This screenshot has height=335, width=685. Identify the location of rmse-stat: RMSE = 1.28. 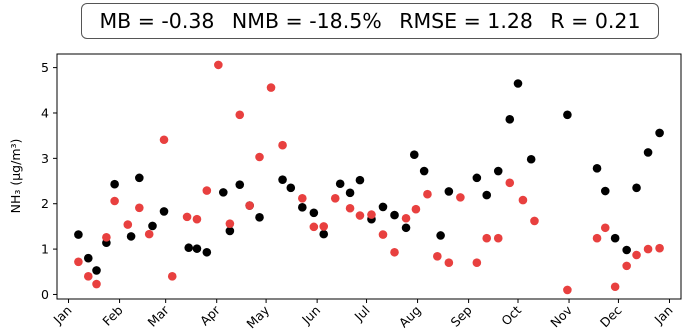
(466, 21).